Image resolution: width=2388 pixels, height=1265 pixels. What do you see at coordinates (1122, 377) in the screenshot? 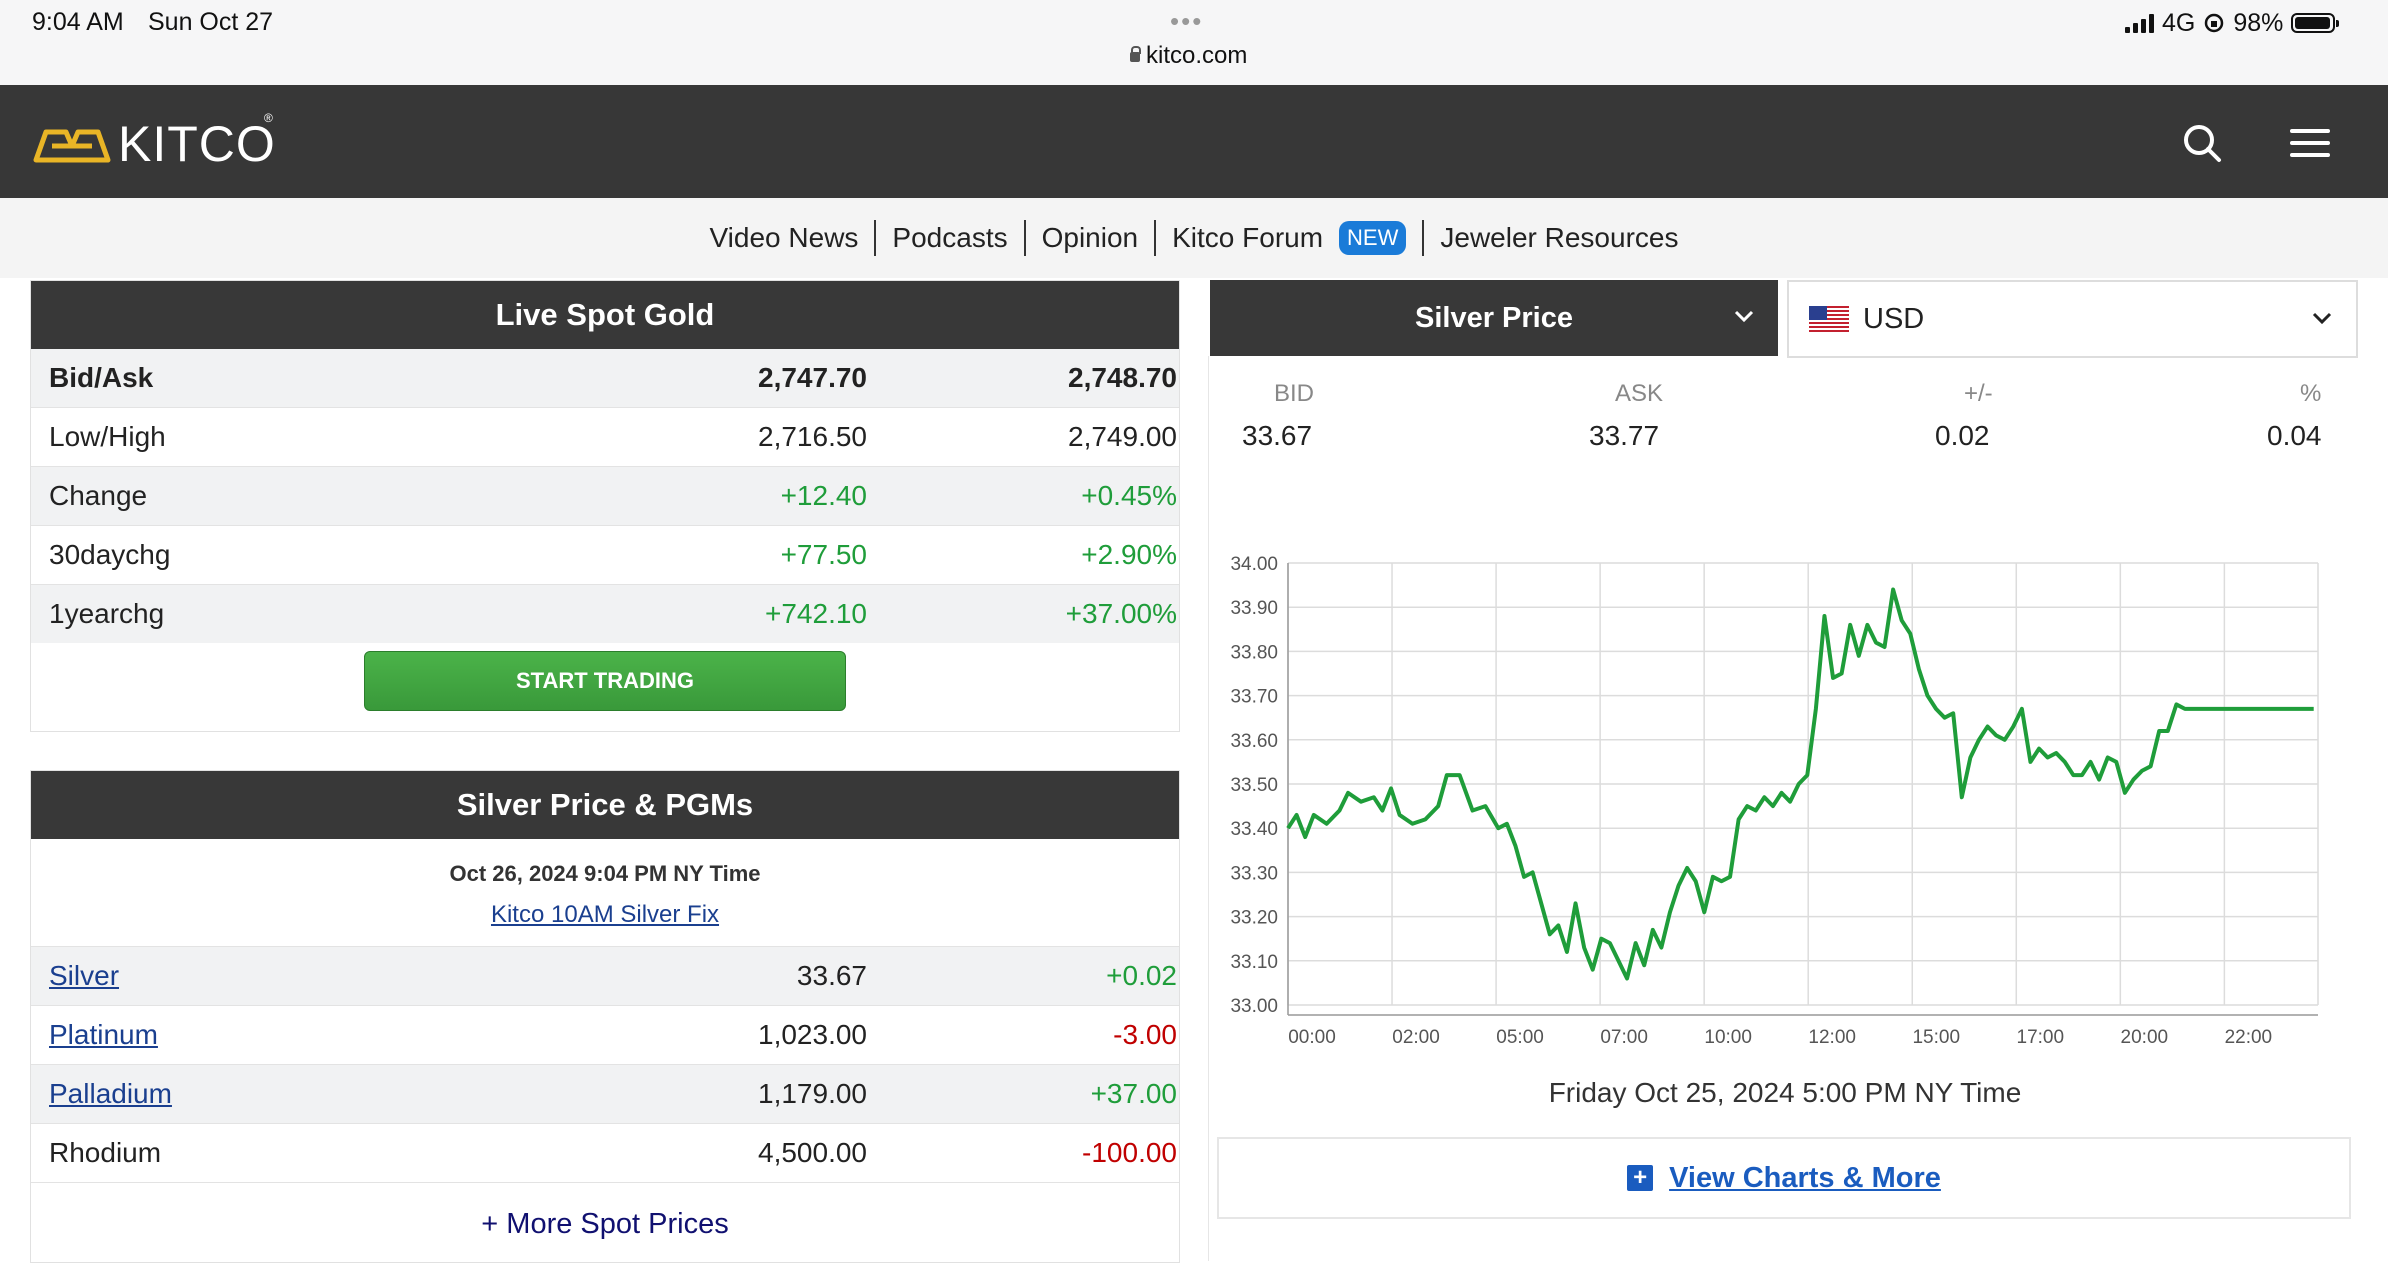
I see `row-value-2: 2,748.70` at bounding box center [1122, 377].